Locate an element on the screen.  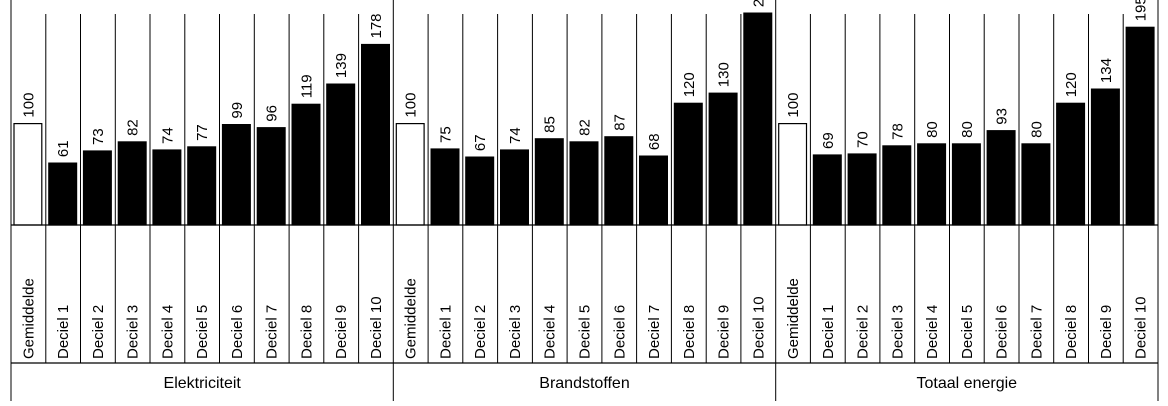
bar-value-label-0-6: 99 is located at coordinates (237, 110).